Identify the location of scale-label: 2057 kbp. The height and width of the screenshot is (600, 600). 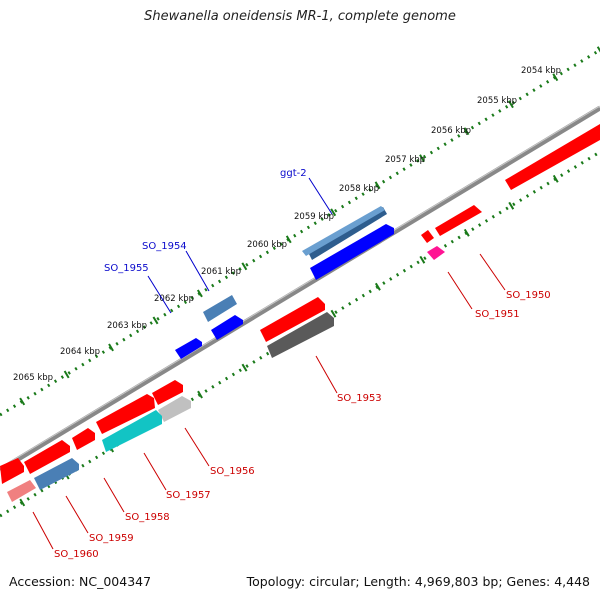
(405, 160).